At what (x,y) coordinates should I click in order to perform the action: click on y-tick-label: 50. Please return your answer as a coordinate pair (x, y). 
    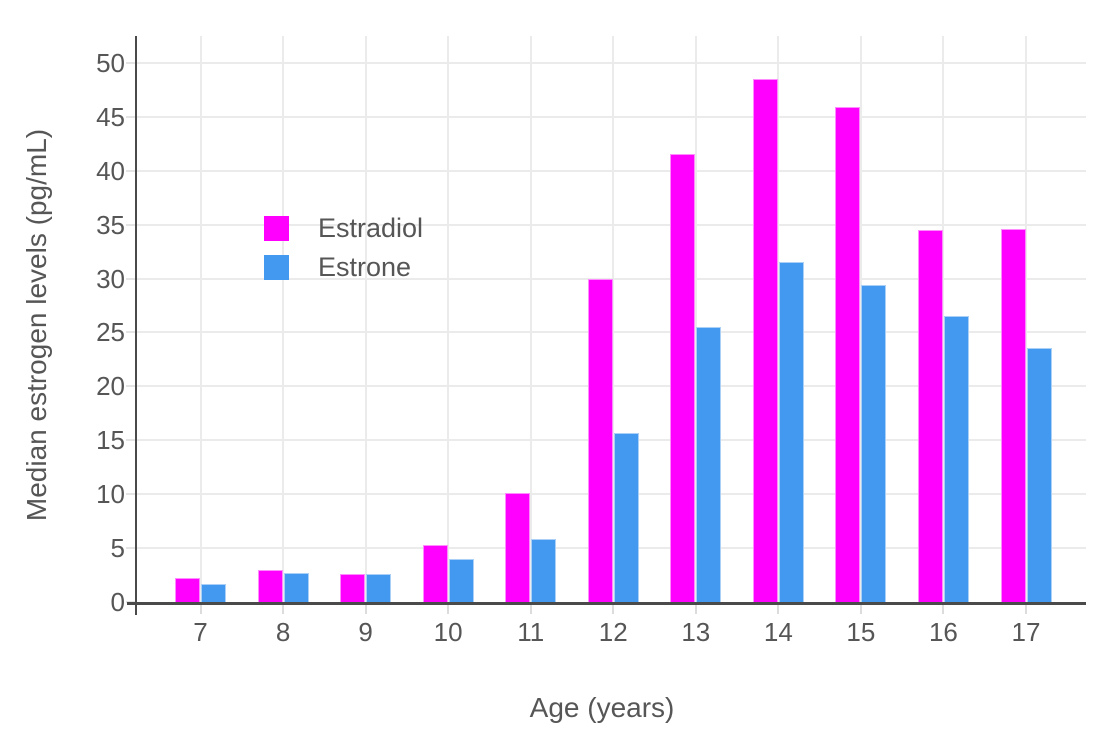
    Looking at the image, I should click on (110, 62).